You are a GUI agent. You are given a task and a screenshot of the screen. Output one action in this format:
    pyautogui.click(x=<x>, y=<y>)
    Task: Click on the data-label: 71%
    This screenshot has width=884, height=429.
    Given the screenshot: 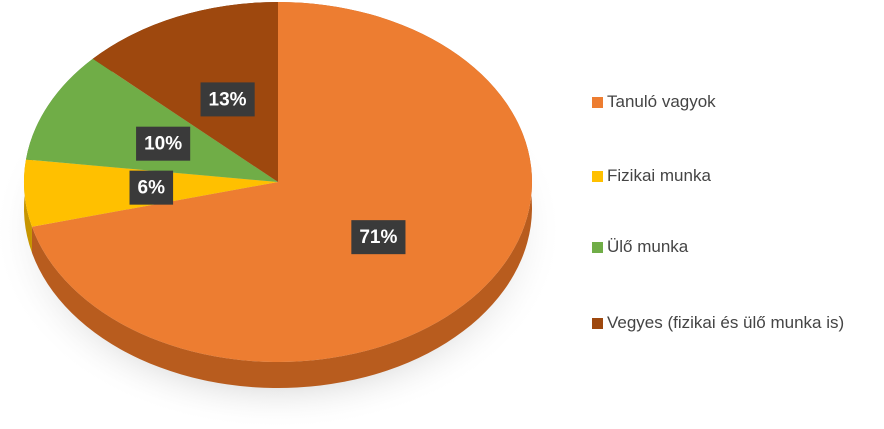 What is the action you would take?
    pyautogui.click(x=378, y=237)
    